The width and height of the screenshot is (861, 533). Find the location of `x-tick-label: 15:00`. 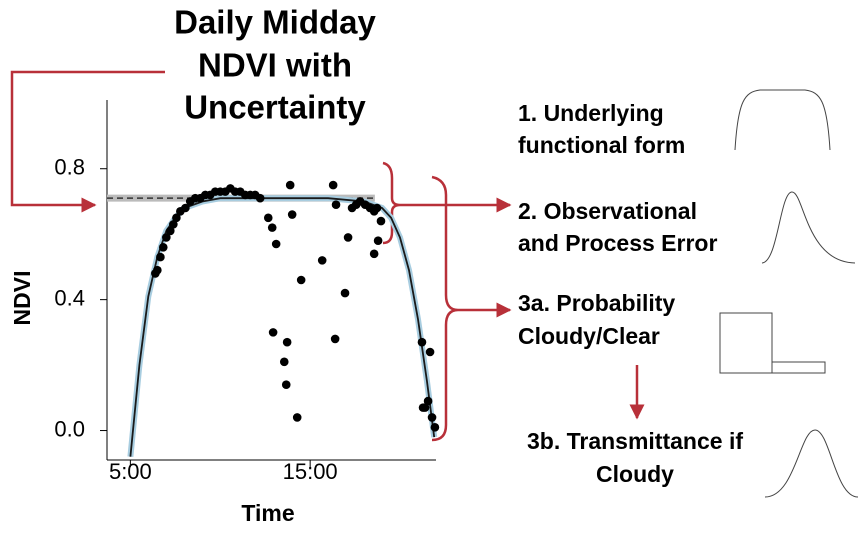

x-tick-label: 15:00 is located at coordinates (310, 471).